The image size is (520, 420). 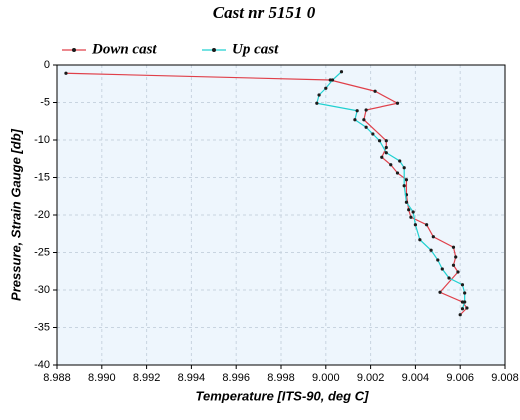 What do you see at coordinates (42, 365) in the screenshot?
I see `y-tick-label: -40` at bounding box center [42, 365].